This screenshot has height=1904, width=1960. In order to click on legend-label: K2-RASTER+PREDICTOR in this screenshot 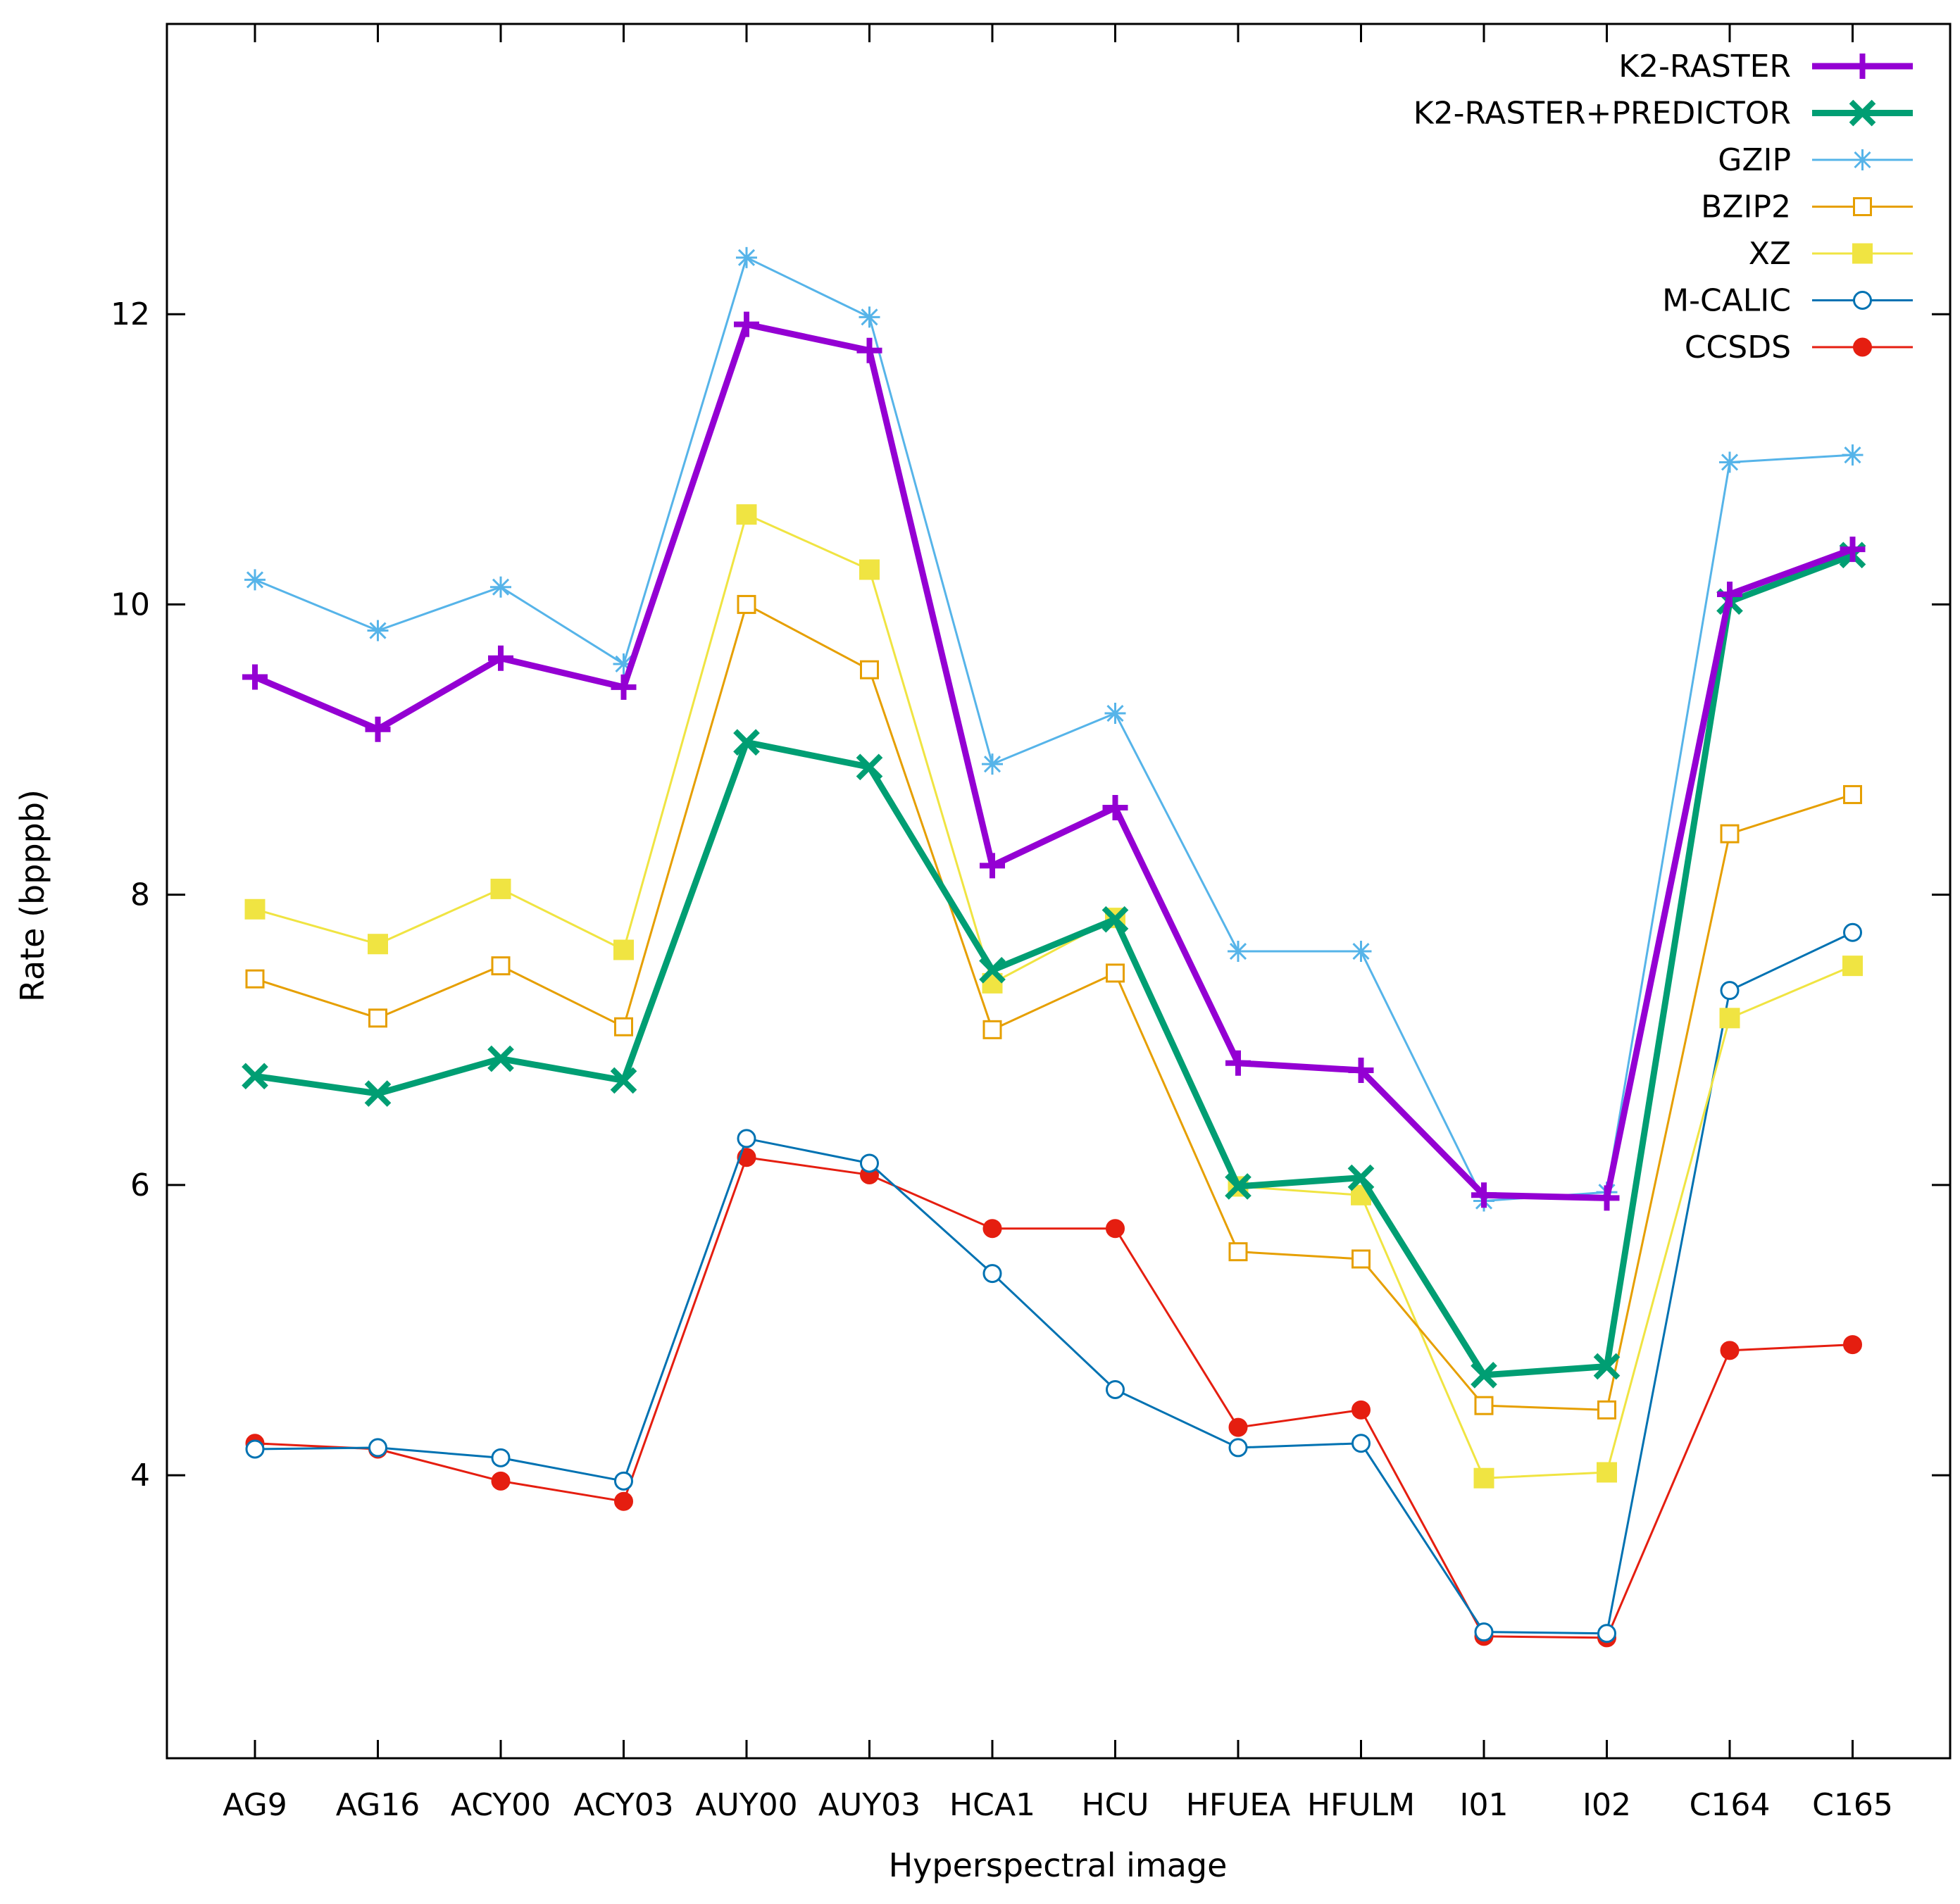, I will do `click(1602, 114)`.